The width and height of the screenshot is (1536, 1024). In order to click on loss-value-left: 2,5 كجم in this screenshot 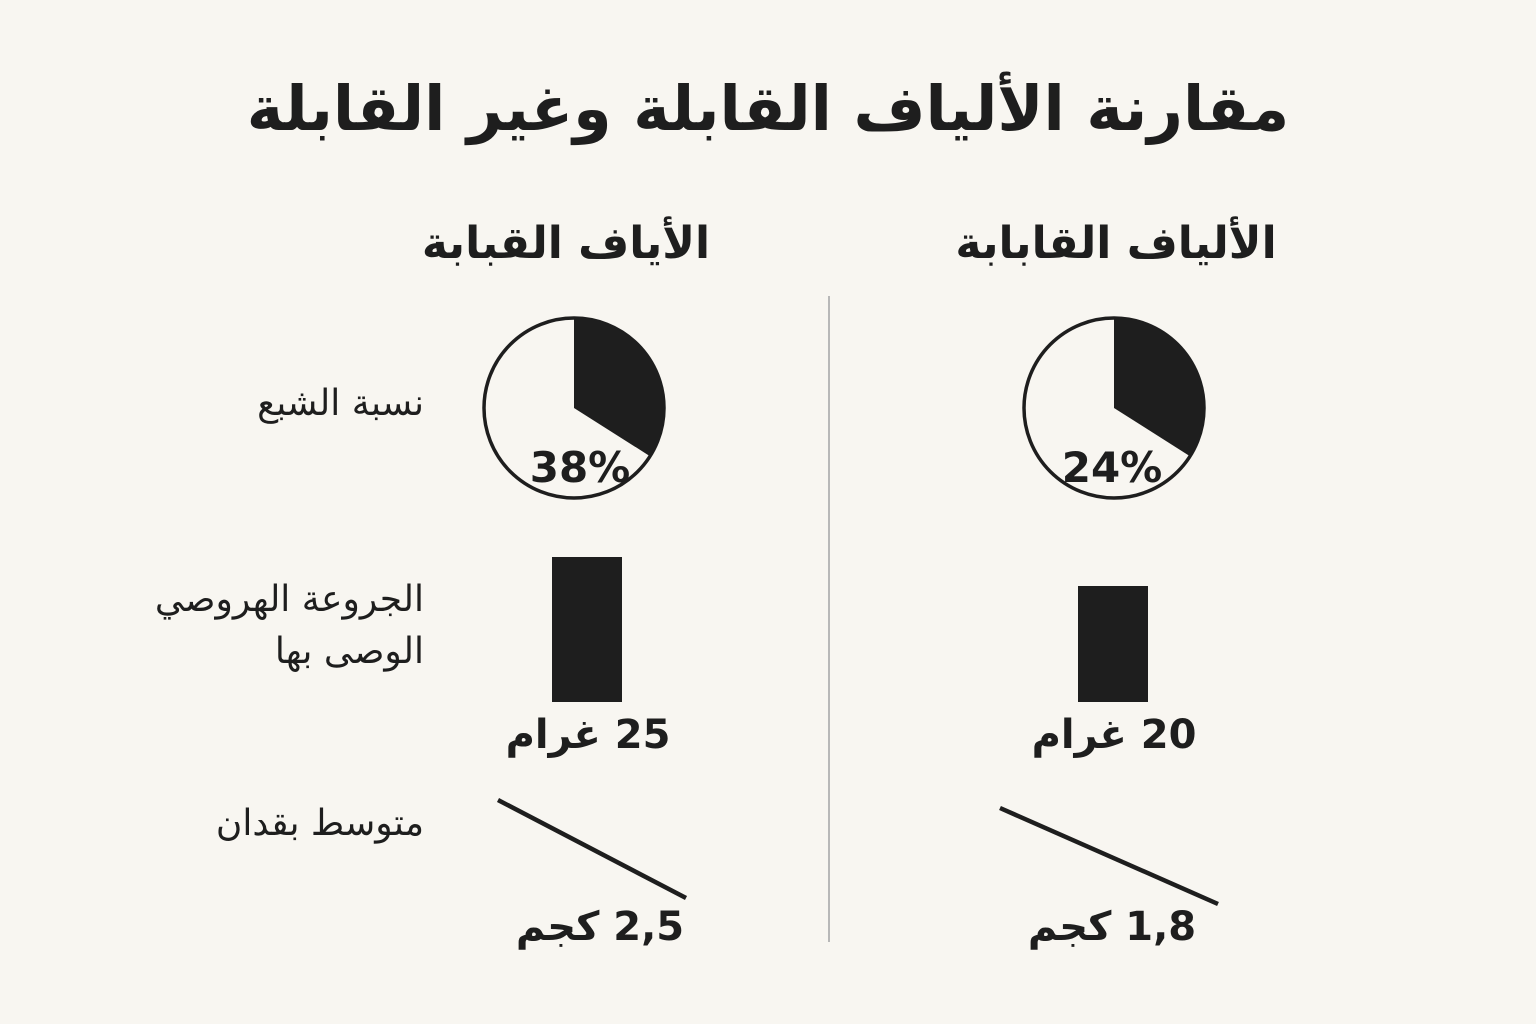, I will do `click(600, 927)`.